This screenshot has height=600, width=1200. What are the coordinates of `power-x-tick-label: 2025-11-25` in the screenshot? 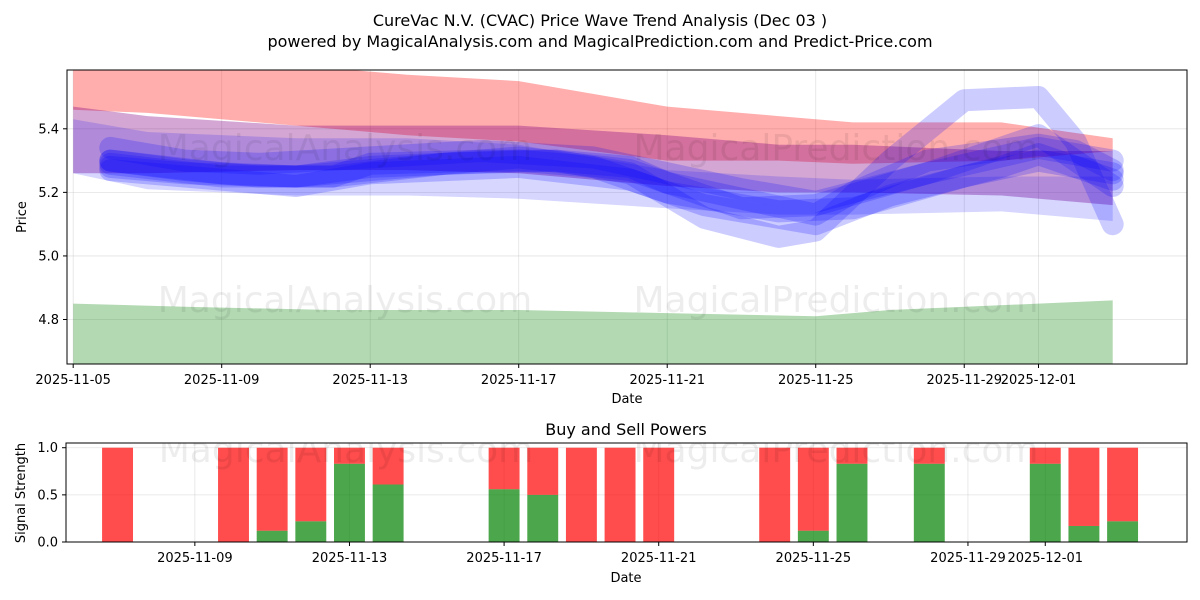 It's located at (814, 558).